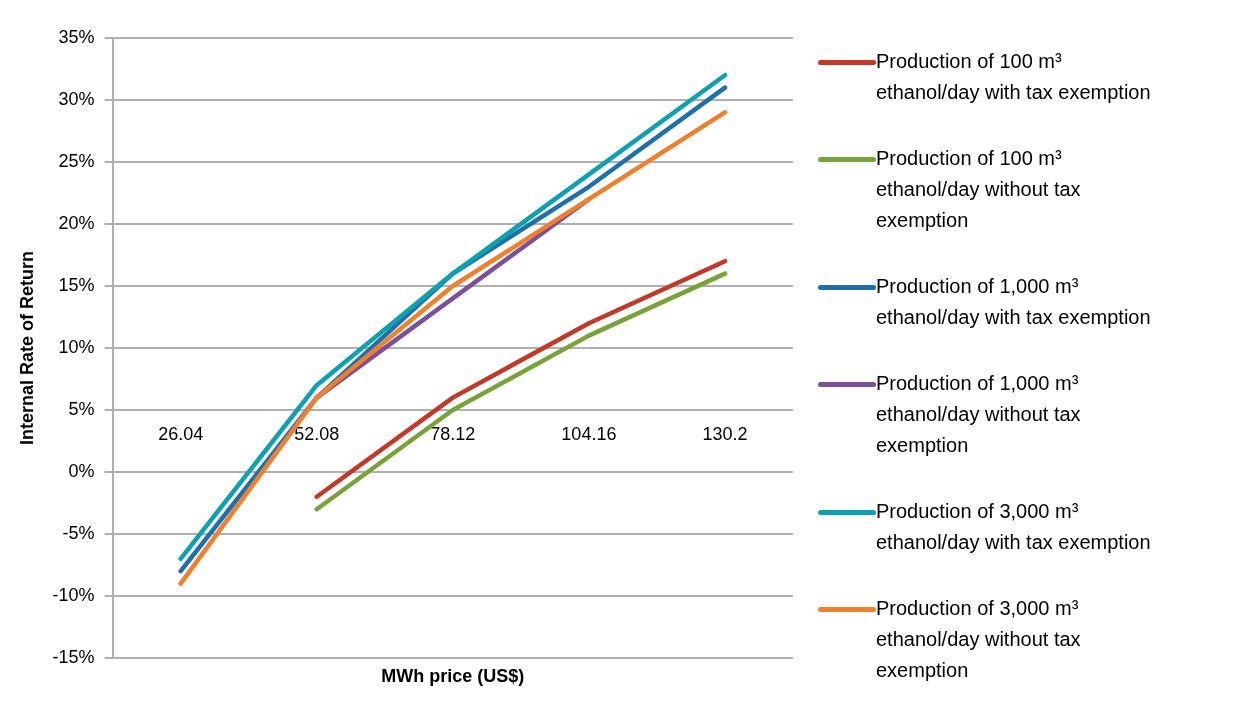  Describe the element at coordinates (181, 433) in the screenshot. I see `x-tick-label: 26.04` at that location.